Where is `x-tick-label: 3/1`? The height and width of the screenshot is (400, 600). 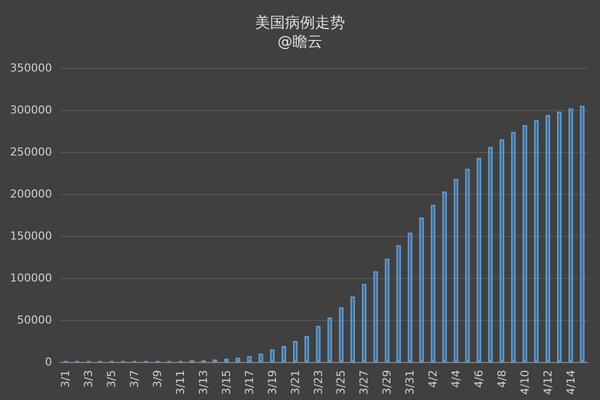 x-tick-label: 3/1 is located at coordinates (65, 379).